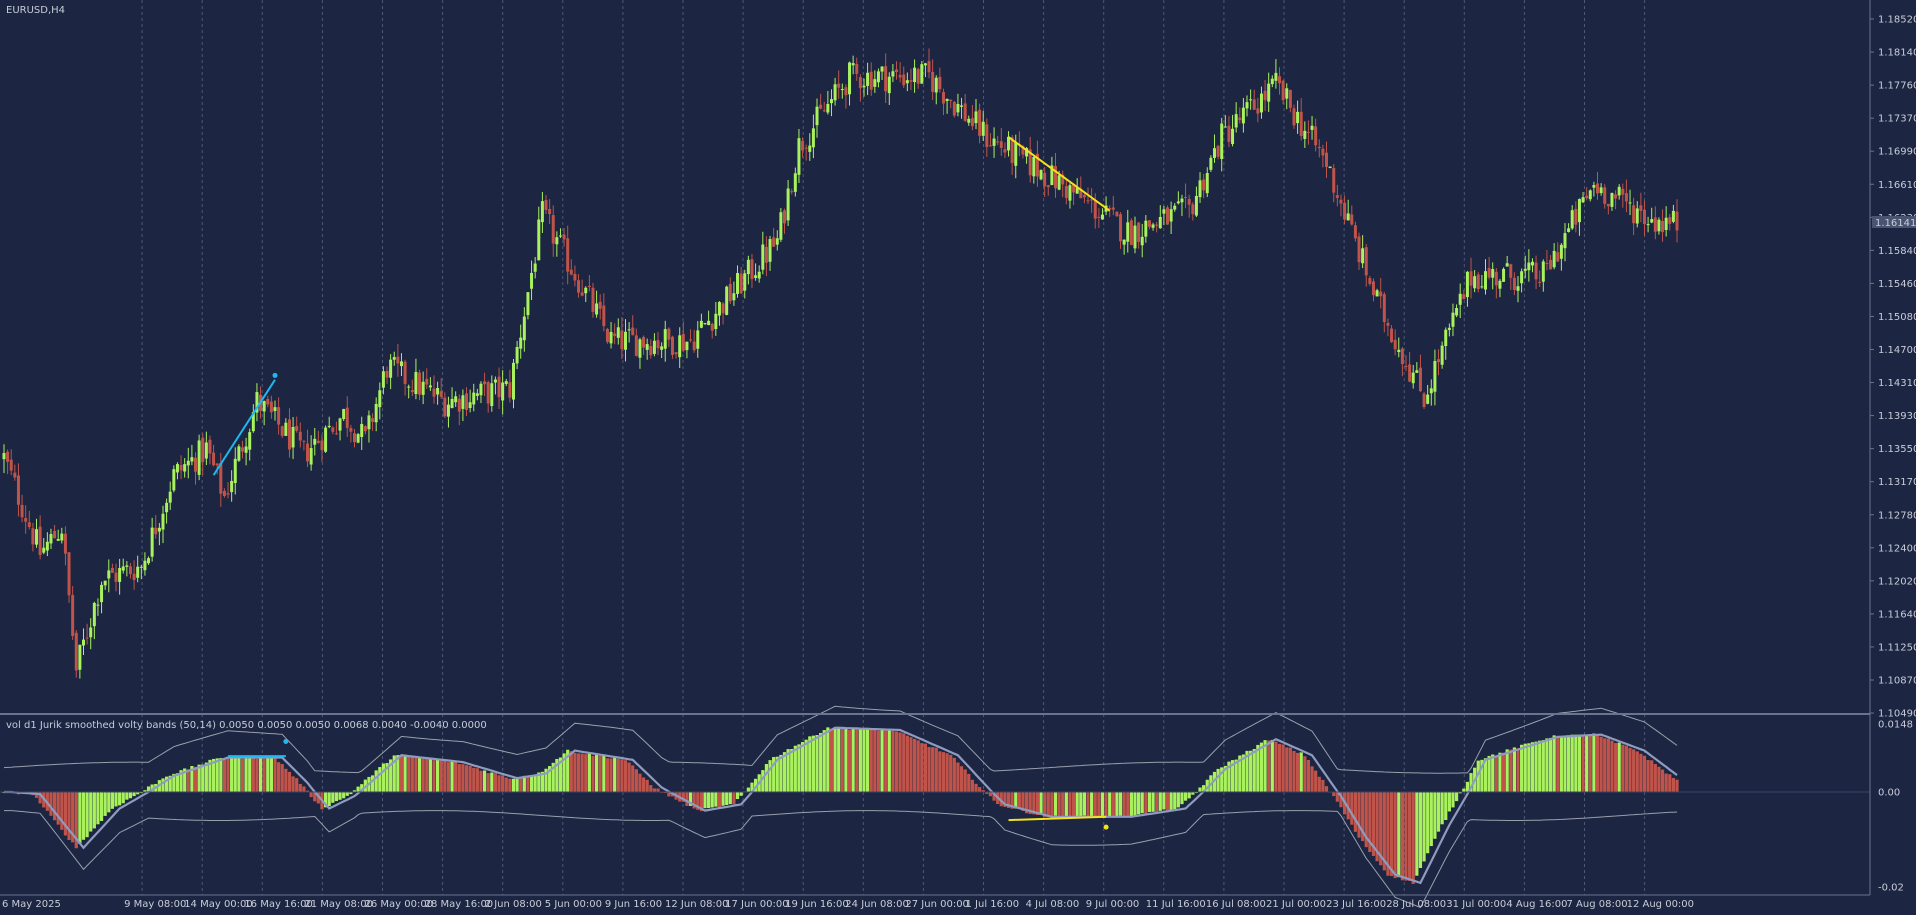 This screenshot has width=1916, height=915. Describe the element at coordinates (573, 904) in the screenshot. I see `time-tick-label: 5 Jun 00:00` at that location.